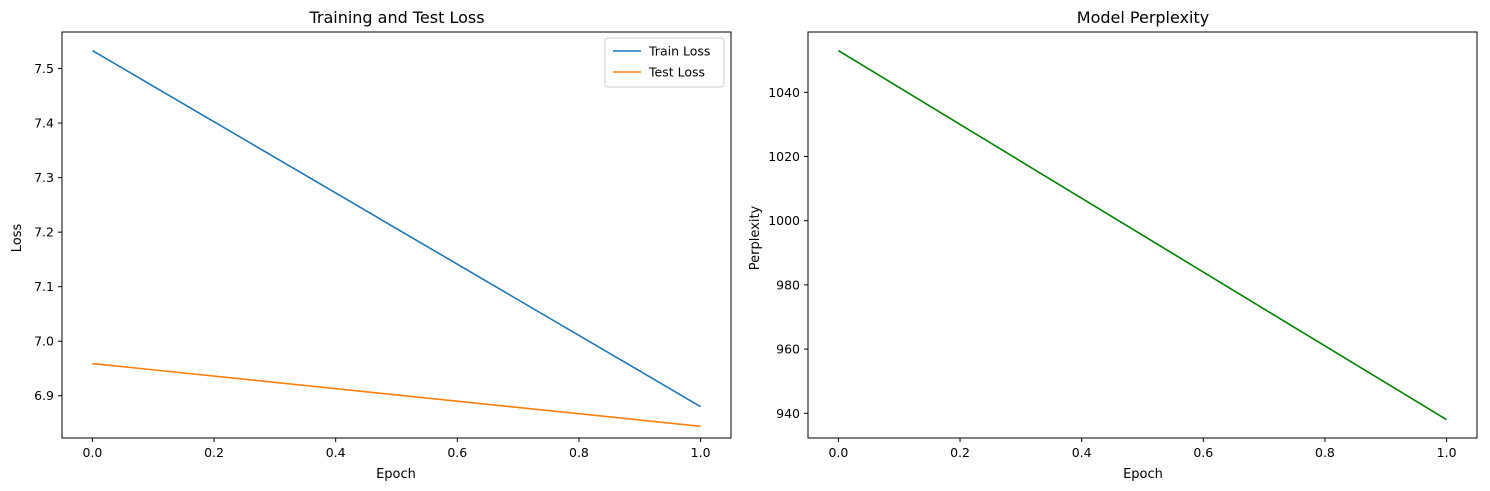 The width and height of the screenshot is (1490, 491). I want to click on perplexity-chart-ylabel: Perplexity, so click(755, 237).